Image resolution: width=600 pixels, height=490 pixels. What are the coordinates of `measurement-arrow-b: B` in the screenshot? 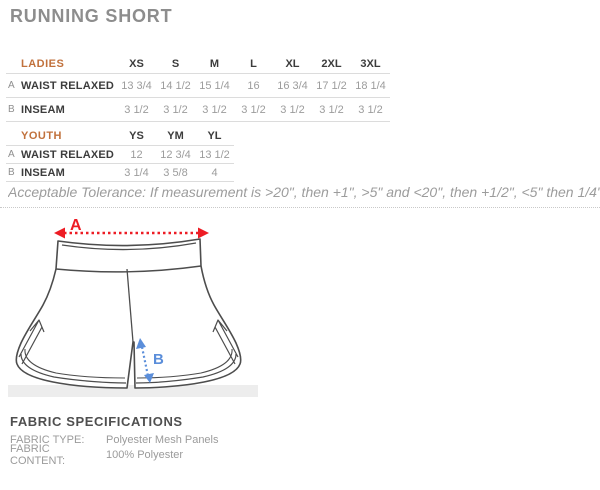 It's located at (150, 360).